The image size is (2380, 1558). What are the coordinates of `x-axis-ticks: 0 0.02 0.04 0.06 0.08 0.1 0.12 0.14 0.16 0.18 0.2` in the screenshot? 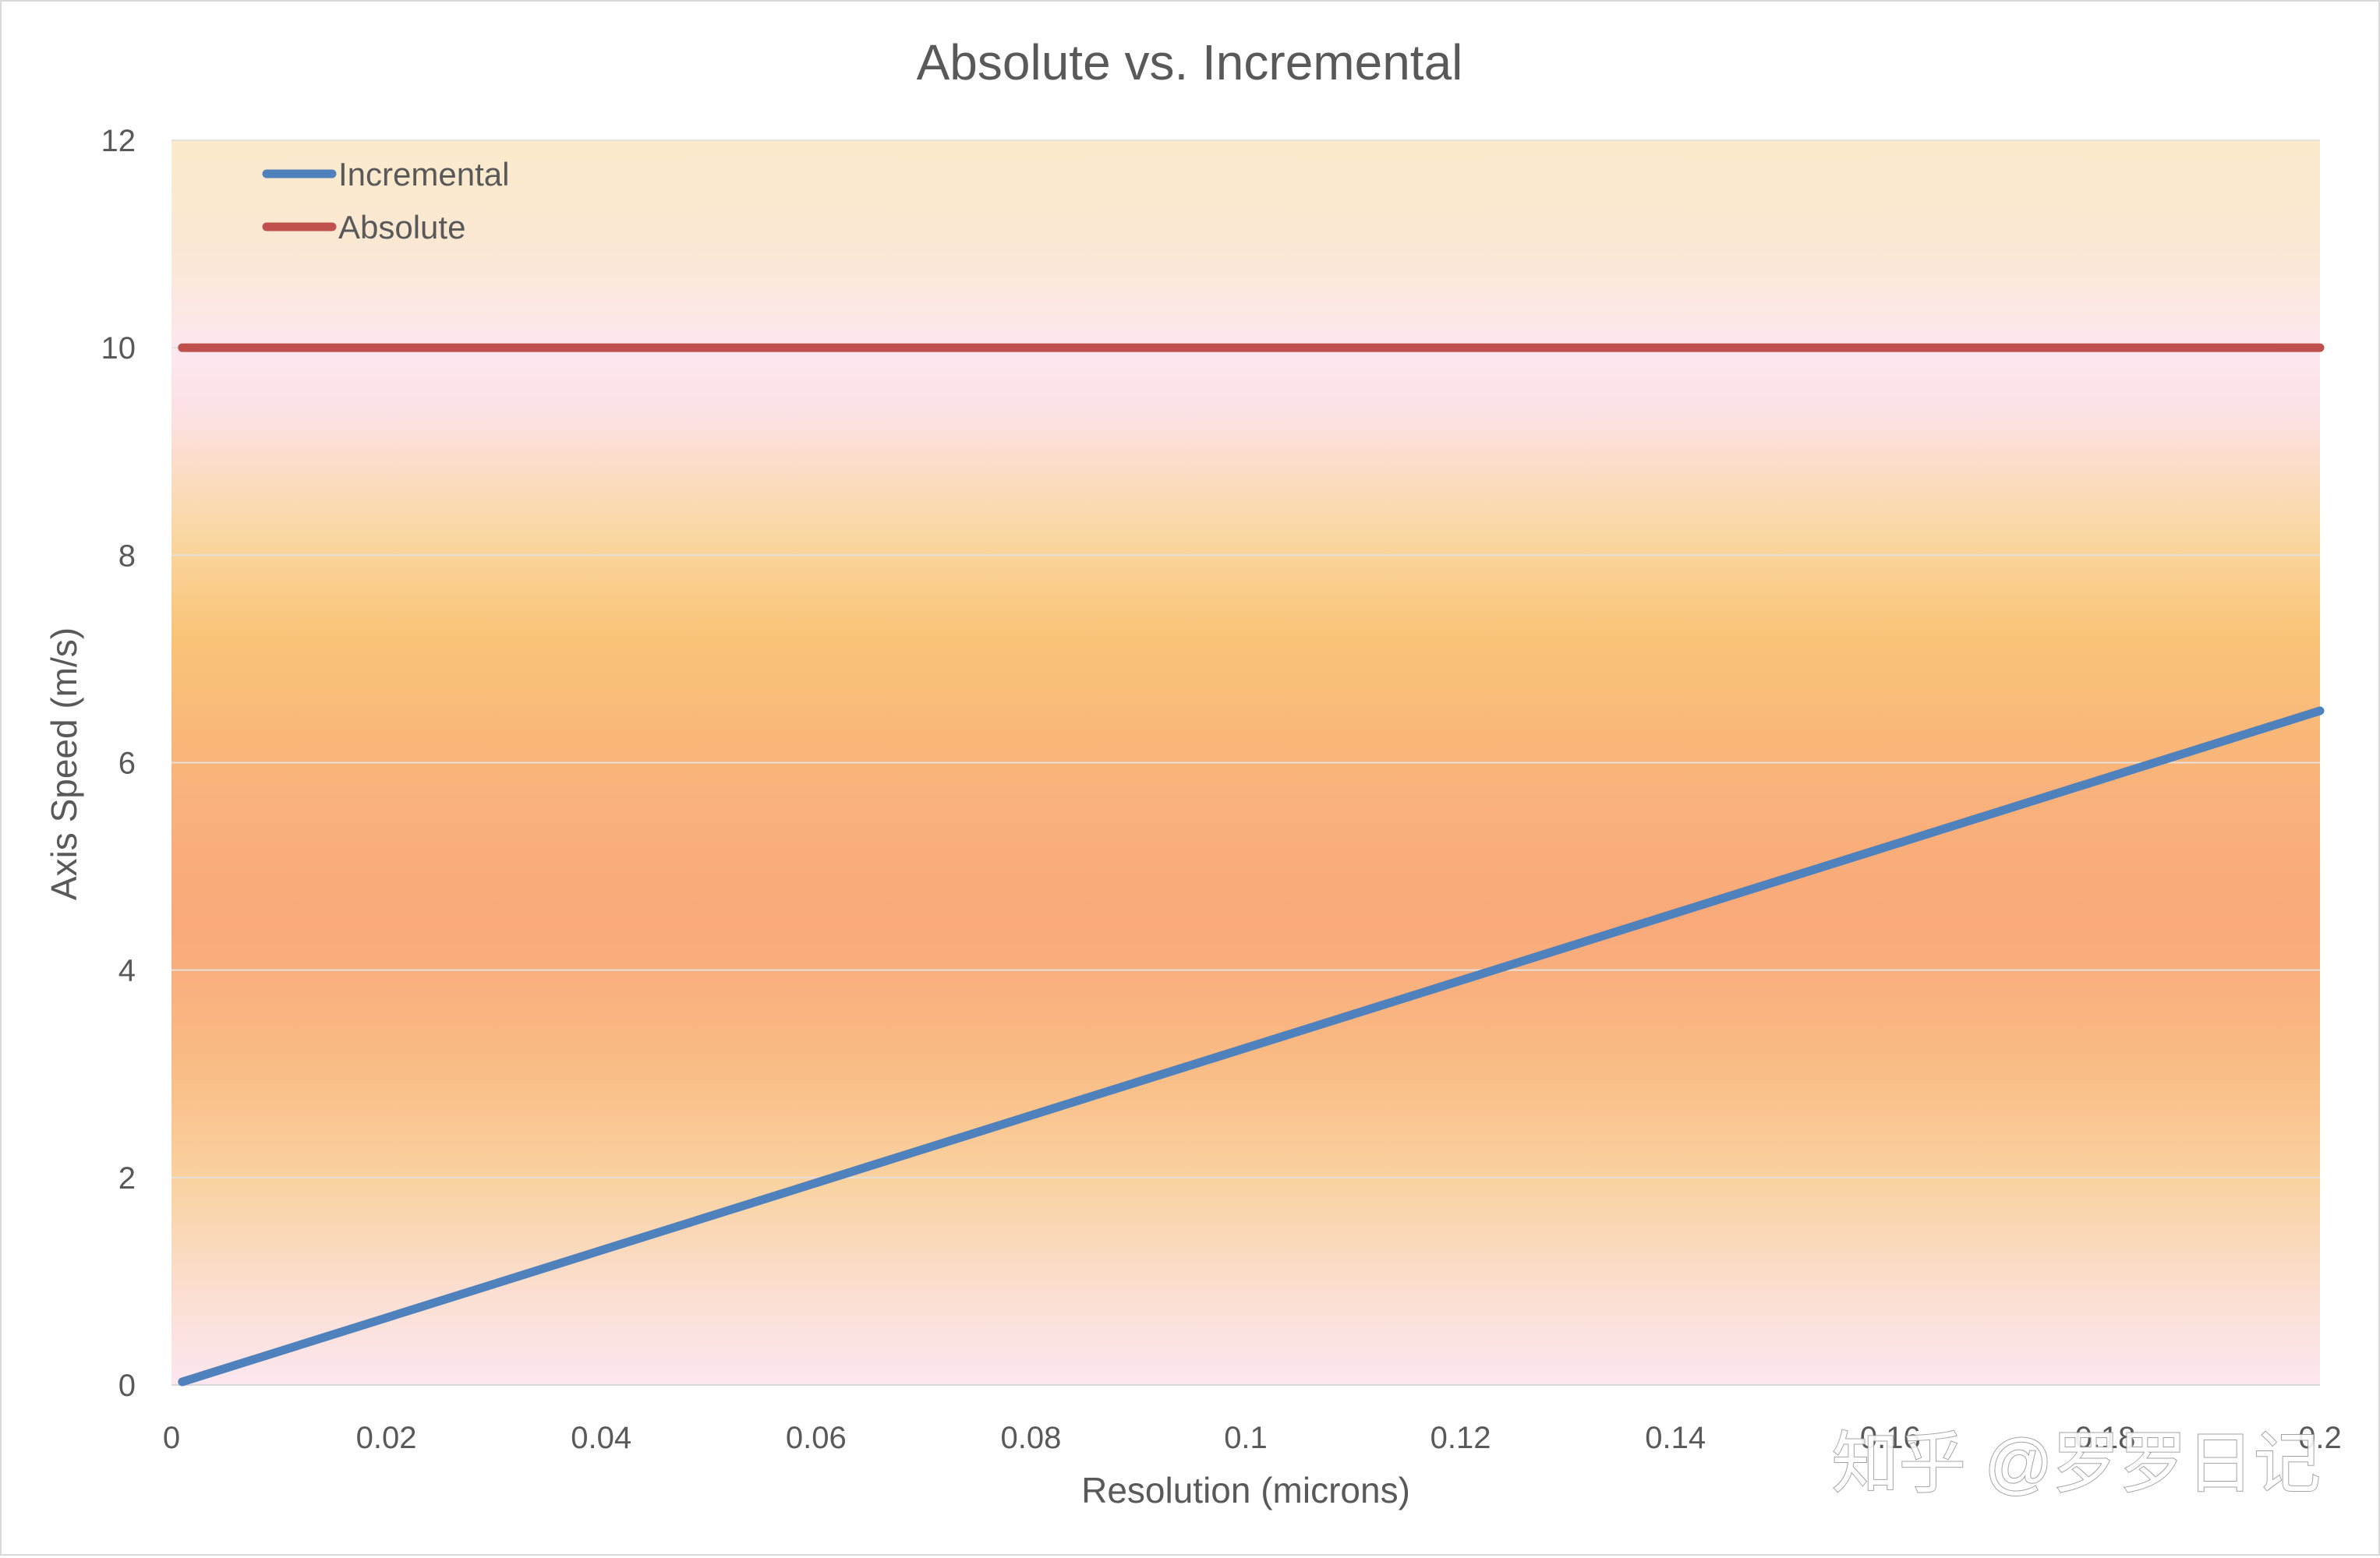 It's located at (1252, 1438).